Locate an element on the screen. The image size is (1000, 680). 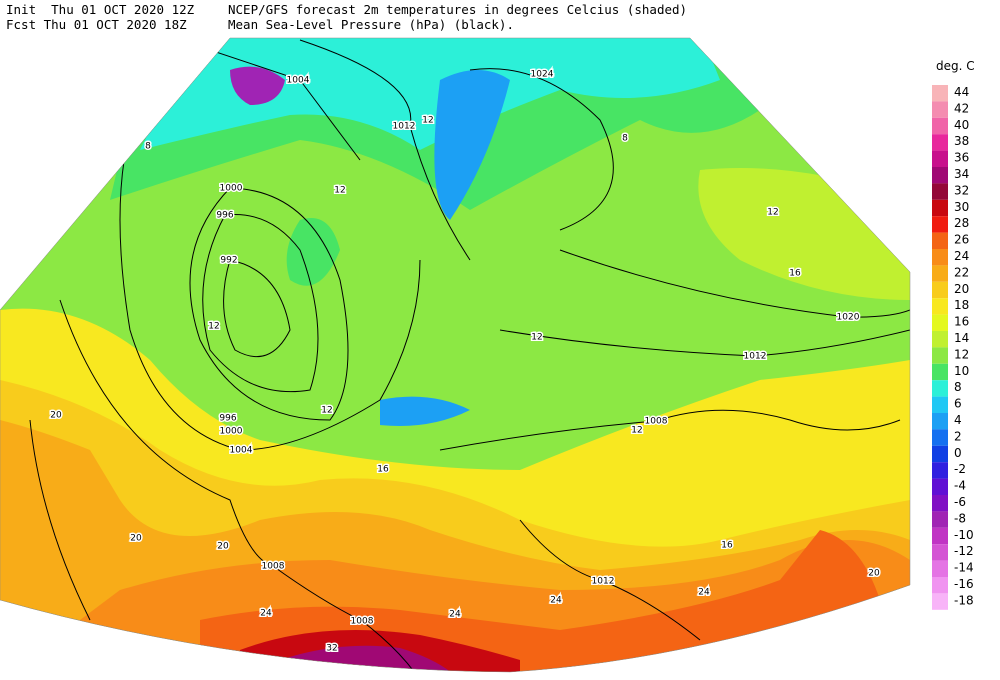
legend-label: 16 is located at coordinates (961, 322).